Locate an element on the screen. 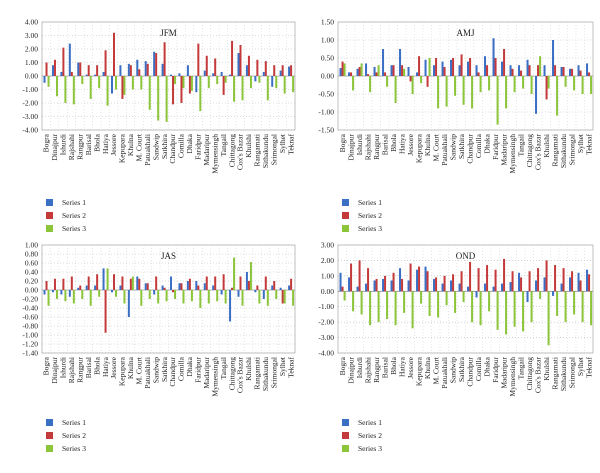  x-tick-label: Ishurdi is located at coordinates (63, 367).